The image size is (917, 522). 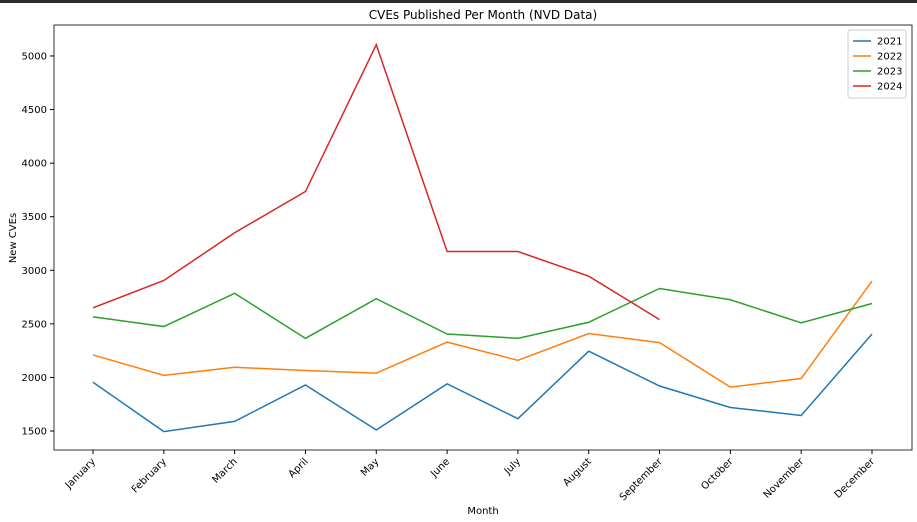 I want to click on y-tick-label: 5000, so click(x=34, y=56).